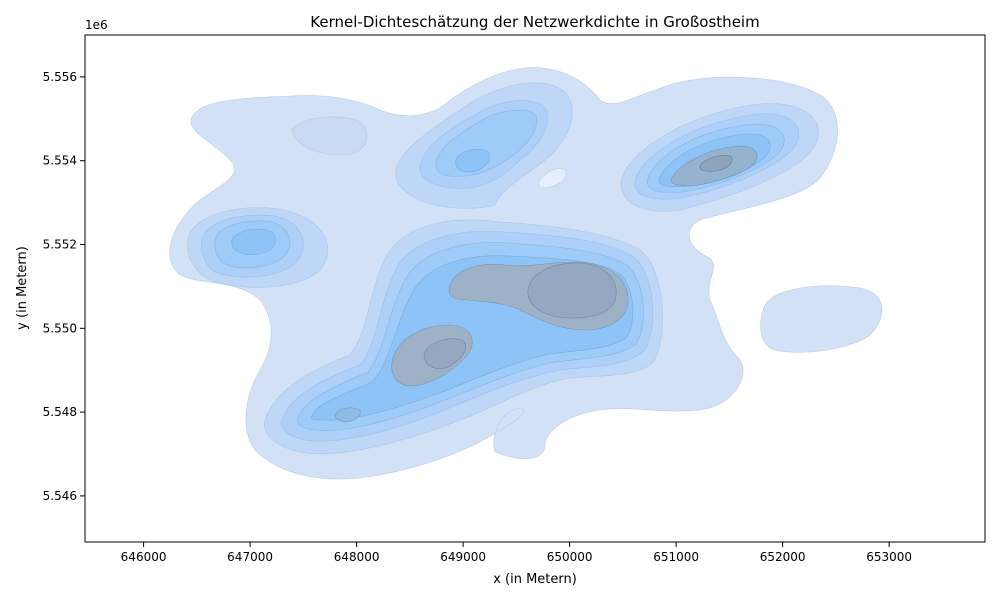 This screenshot has height=600, width=1000. Describe the element at coordinates (357, 557) in the screenshot. I see `x-tick-label: 648000` at that location.